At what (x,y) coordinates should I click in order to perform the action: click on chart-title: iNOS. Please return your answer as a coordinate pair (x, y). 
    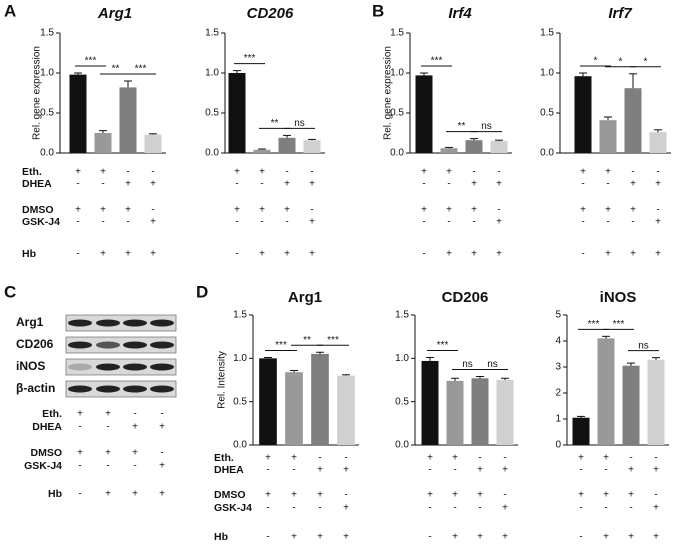
    Looking at the image, I should click on (618, 297).